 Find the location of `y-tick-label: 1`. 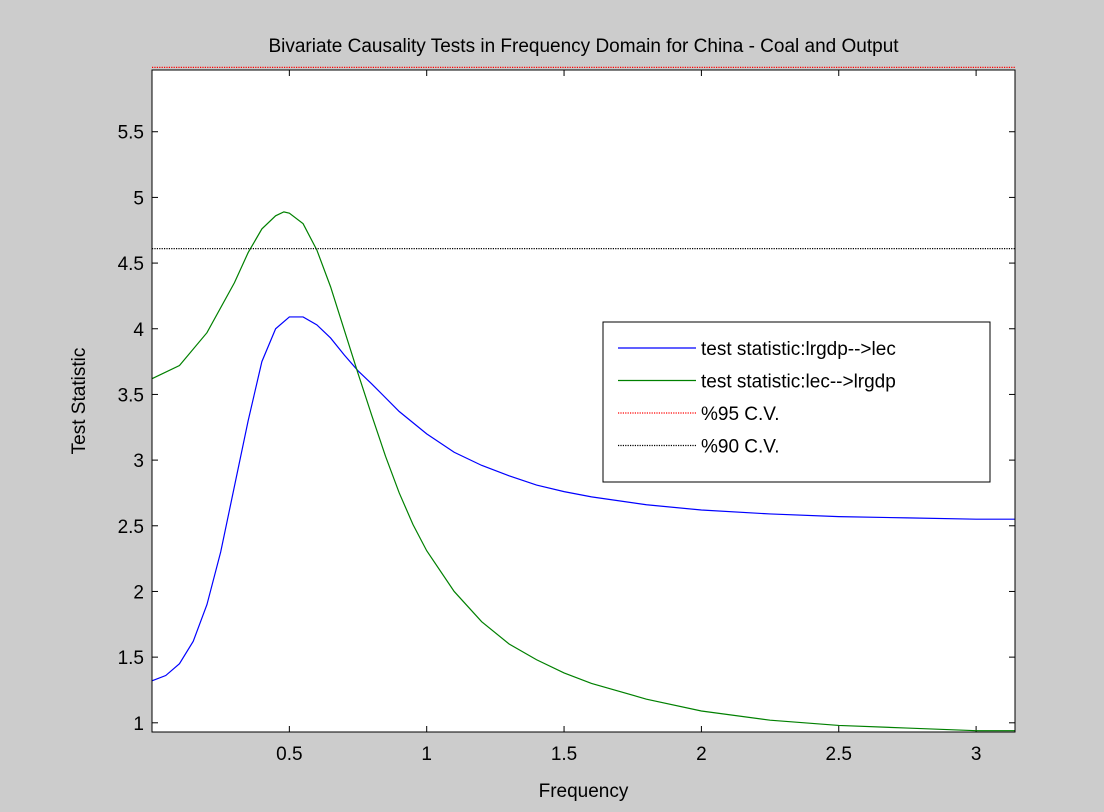

y-tick-label: 1 is located at coordinates (138, 724).